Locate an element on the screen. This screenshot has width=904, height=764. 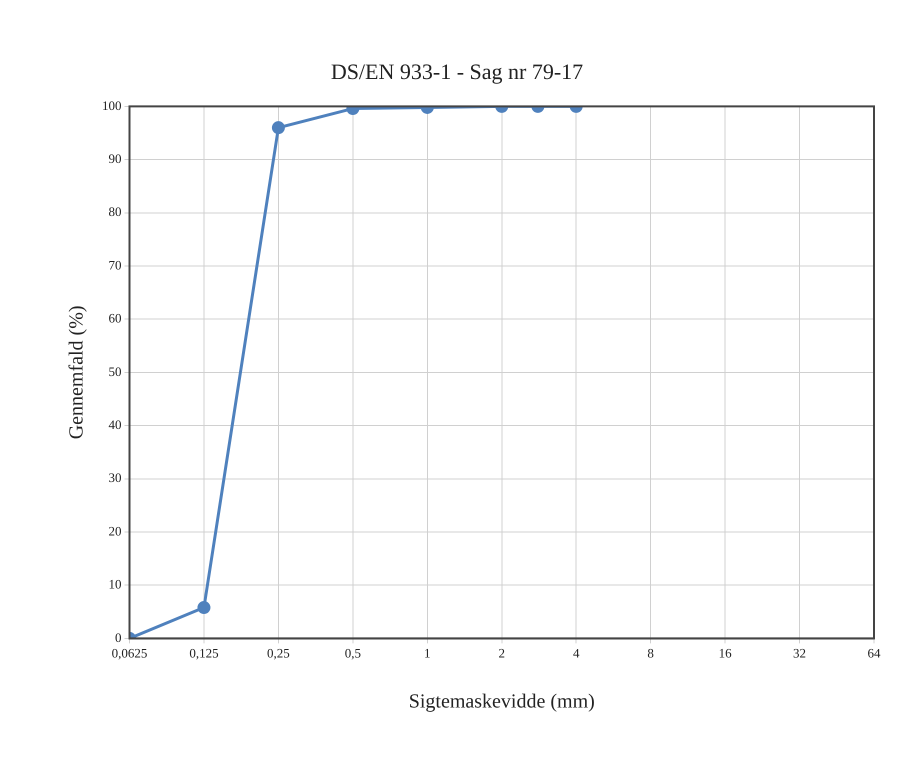
x-axis-title: Sigtemaskevidde (mm) is located at coordinates (501, 701).